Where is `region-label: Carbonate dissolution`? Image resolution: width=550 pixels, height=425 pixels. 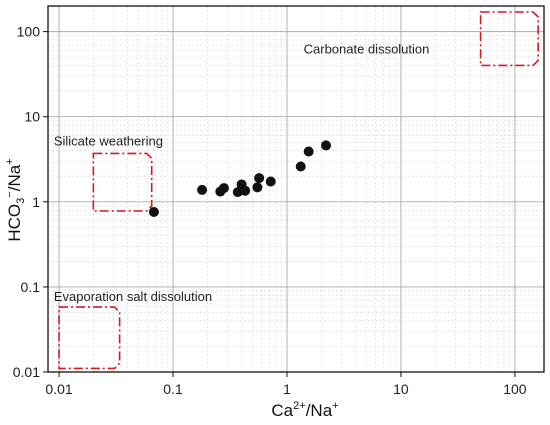 region-label: Carbonate dissolution is located at coordinates (367, 49).